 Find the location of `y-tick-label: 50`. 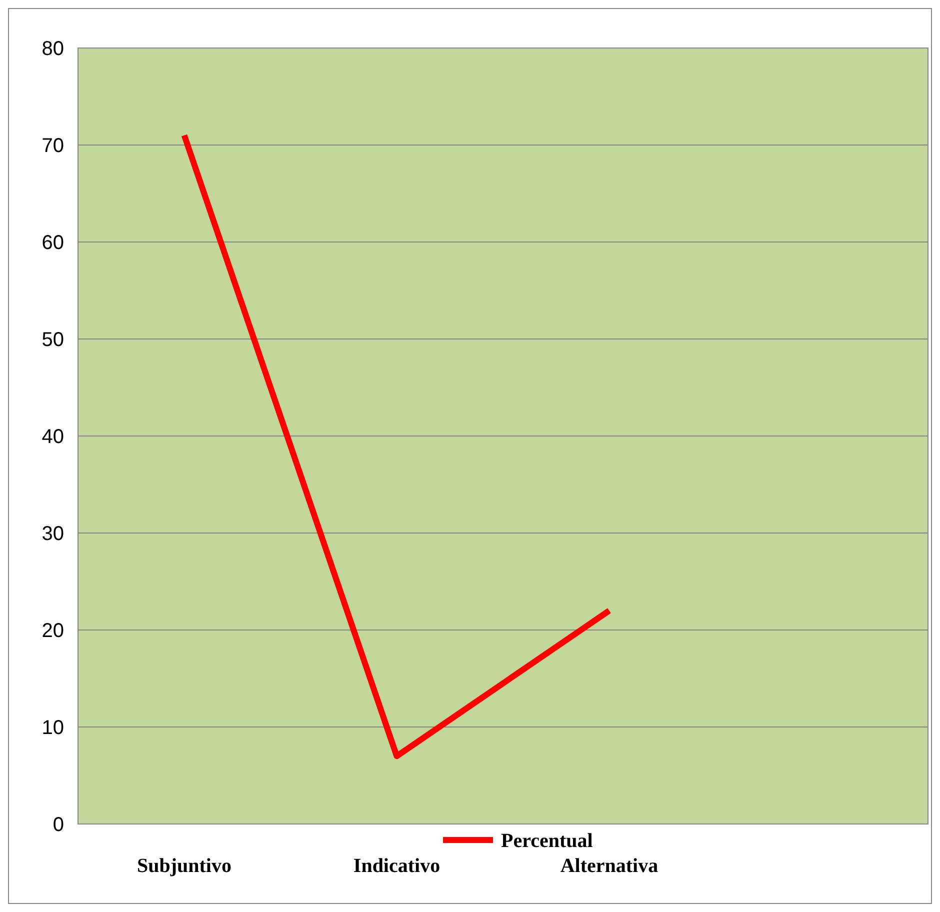

y-tick-label: 50 is located at coordinates (53, 340).